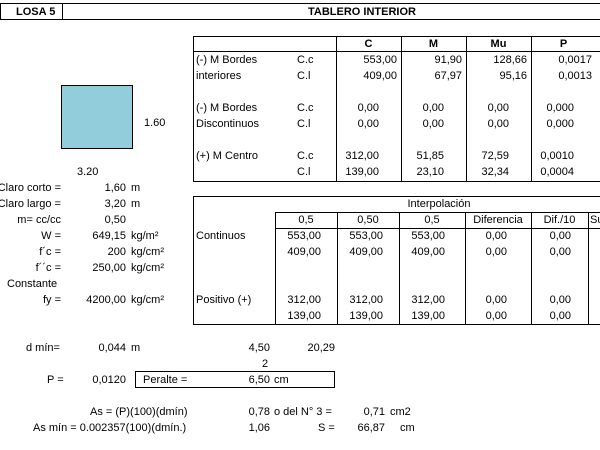 The width and height of the screenshot is (600, 450). Describe the element at coordinates (281, 380) in the screenshot. I see `peralte-unit: cm` at that location.